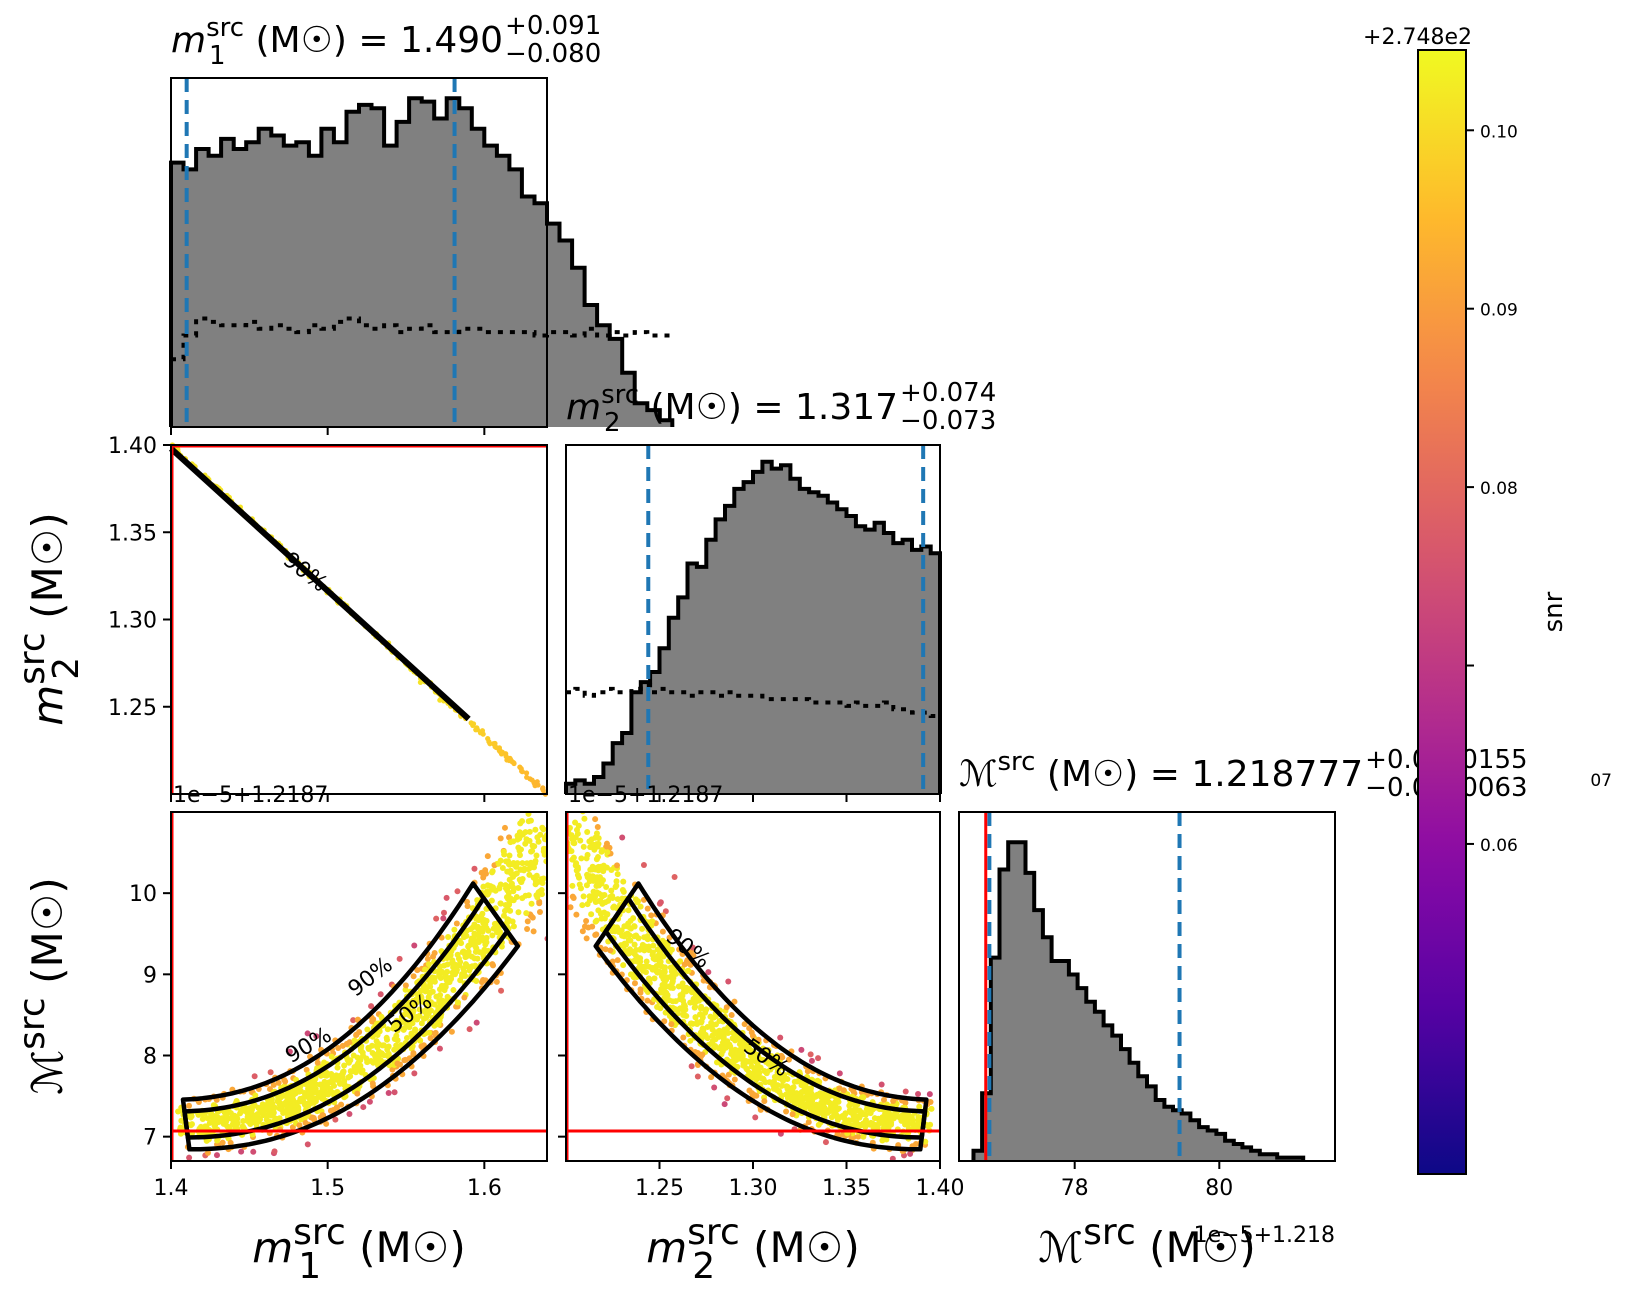 The height and width of the screenshot is (1292, 1652). I want to click on m2-title-minus: −0.073, so click(948, 421).